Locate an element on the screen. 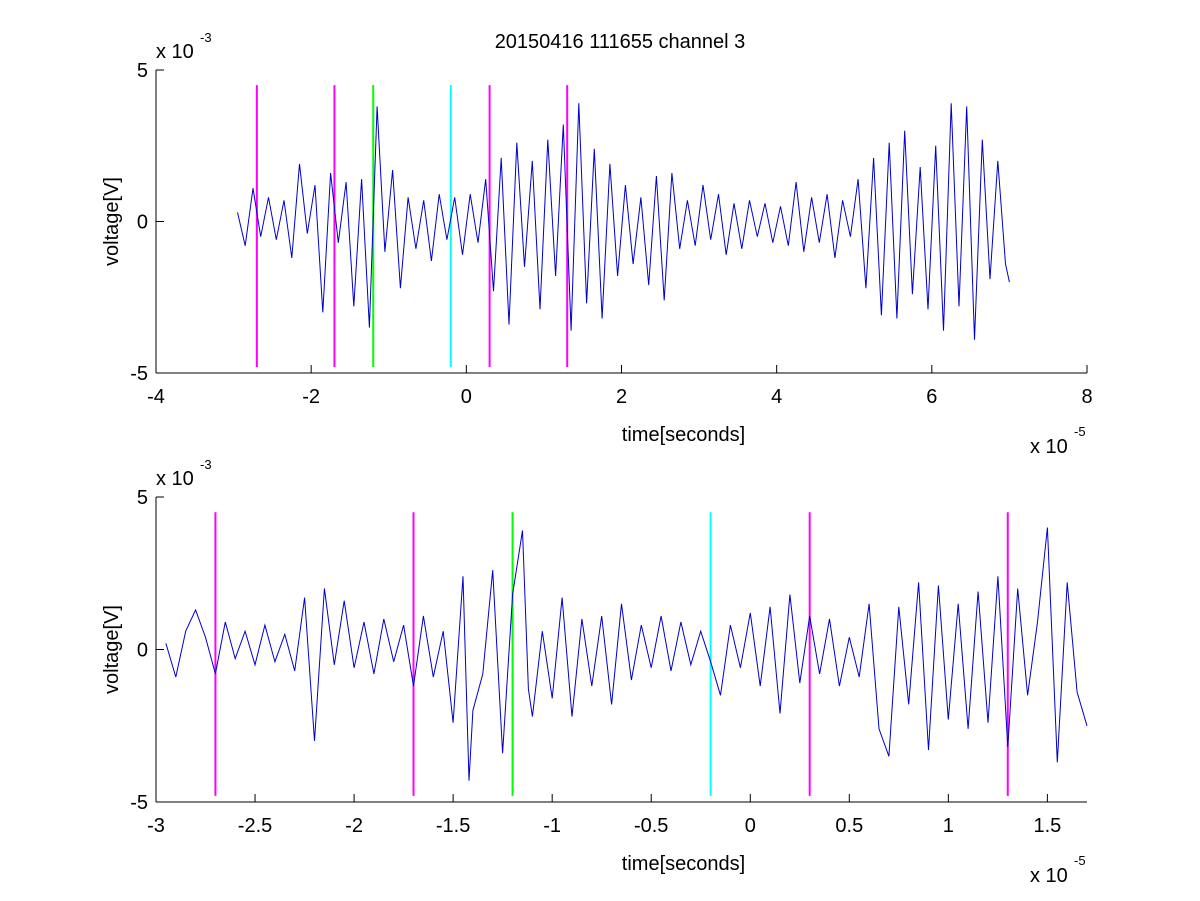  x-tick-label: 6 is located at coordinates (931, 397).